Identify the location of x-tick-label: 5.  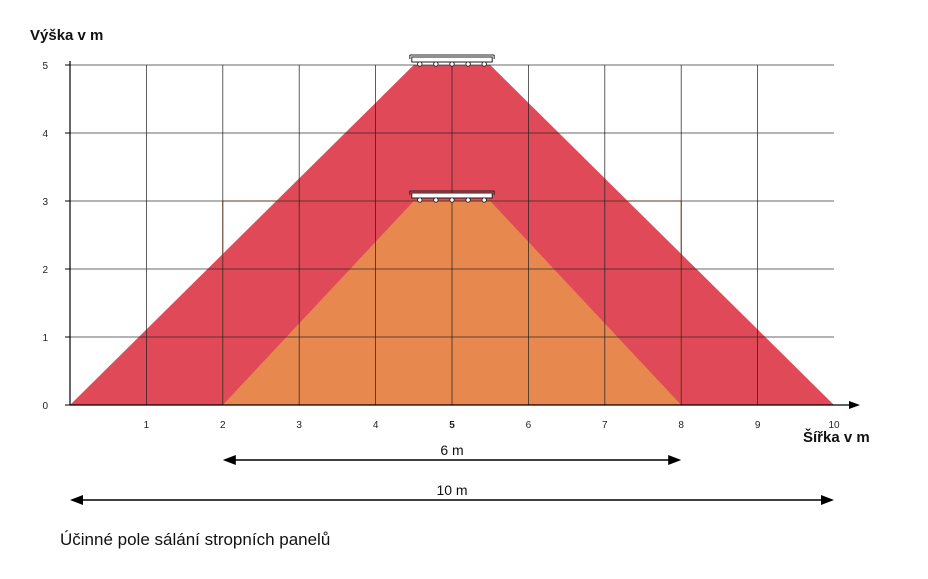
(452, 425).